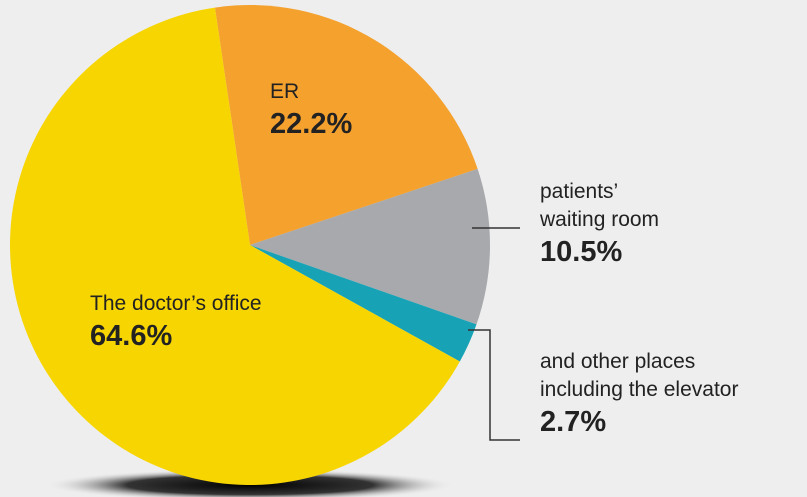 This screenshot has height=497, width=807. Describe the element at coordinates (176, 322) in the screenshot. I see `slice-label: The doctor’s office 64.6%` at that location.